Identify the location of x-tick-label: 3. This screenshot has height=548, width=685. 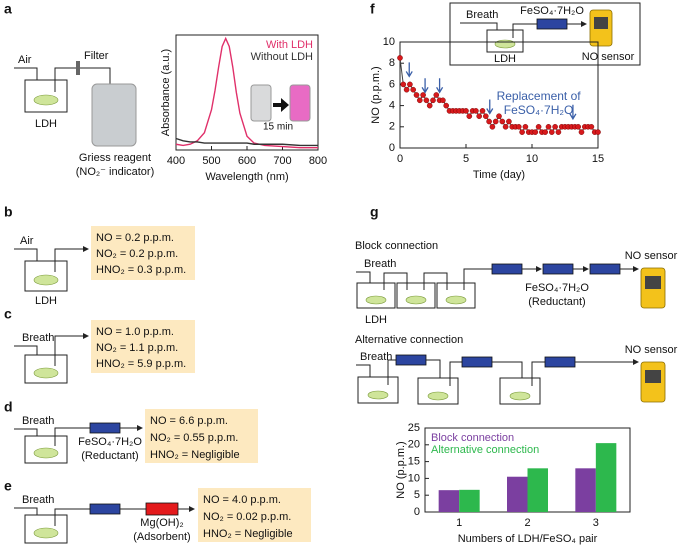
(596, 523).